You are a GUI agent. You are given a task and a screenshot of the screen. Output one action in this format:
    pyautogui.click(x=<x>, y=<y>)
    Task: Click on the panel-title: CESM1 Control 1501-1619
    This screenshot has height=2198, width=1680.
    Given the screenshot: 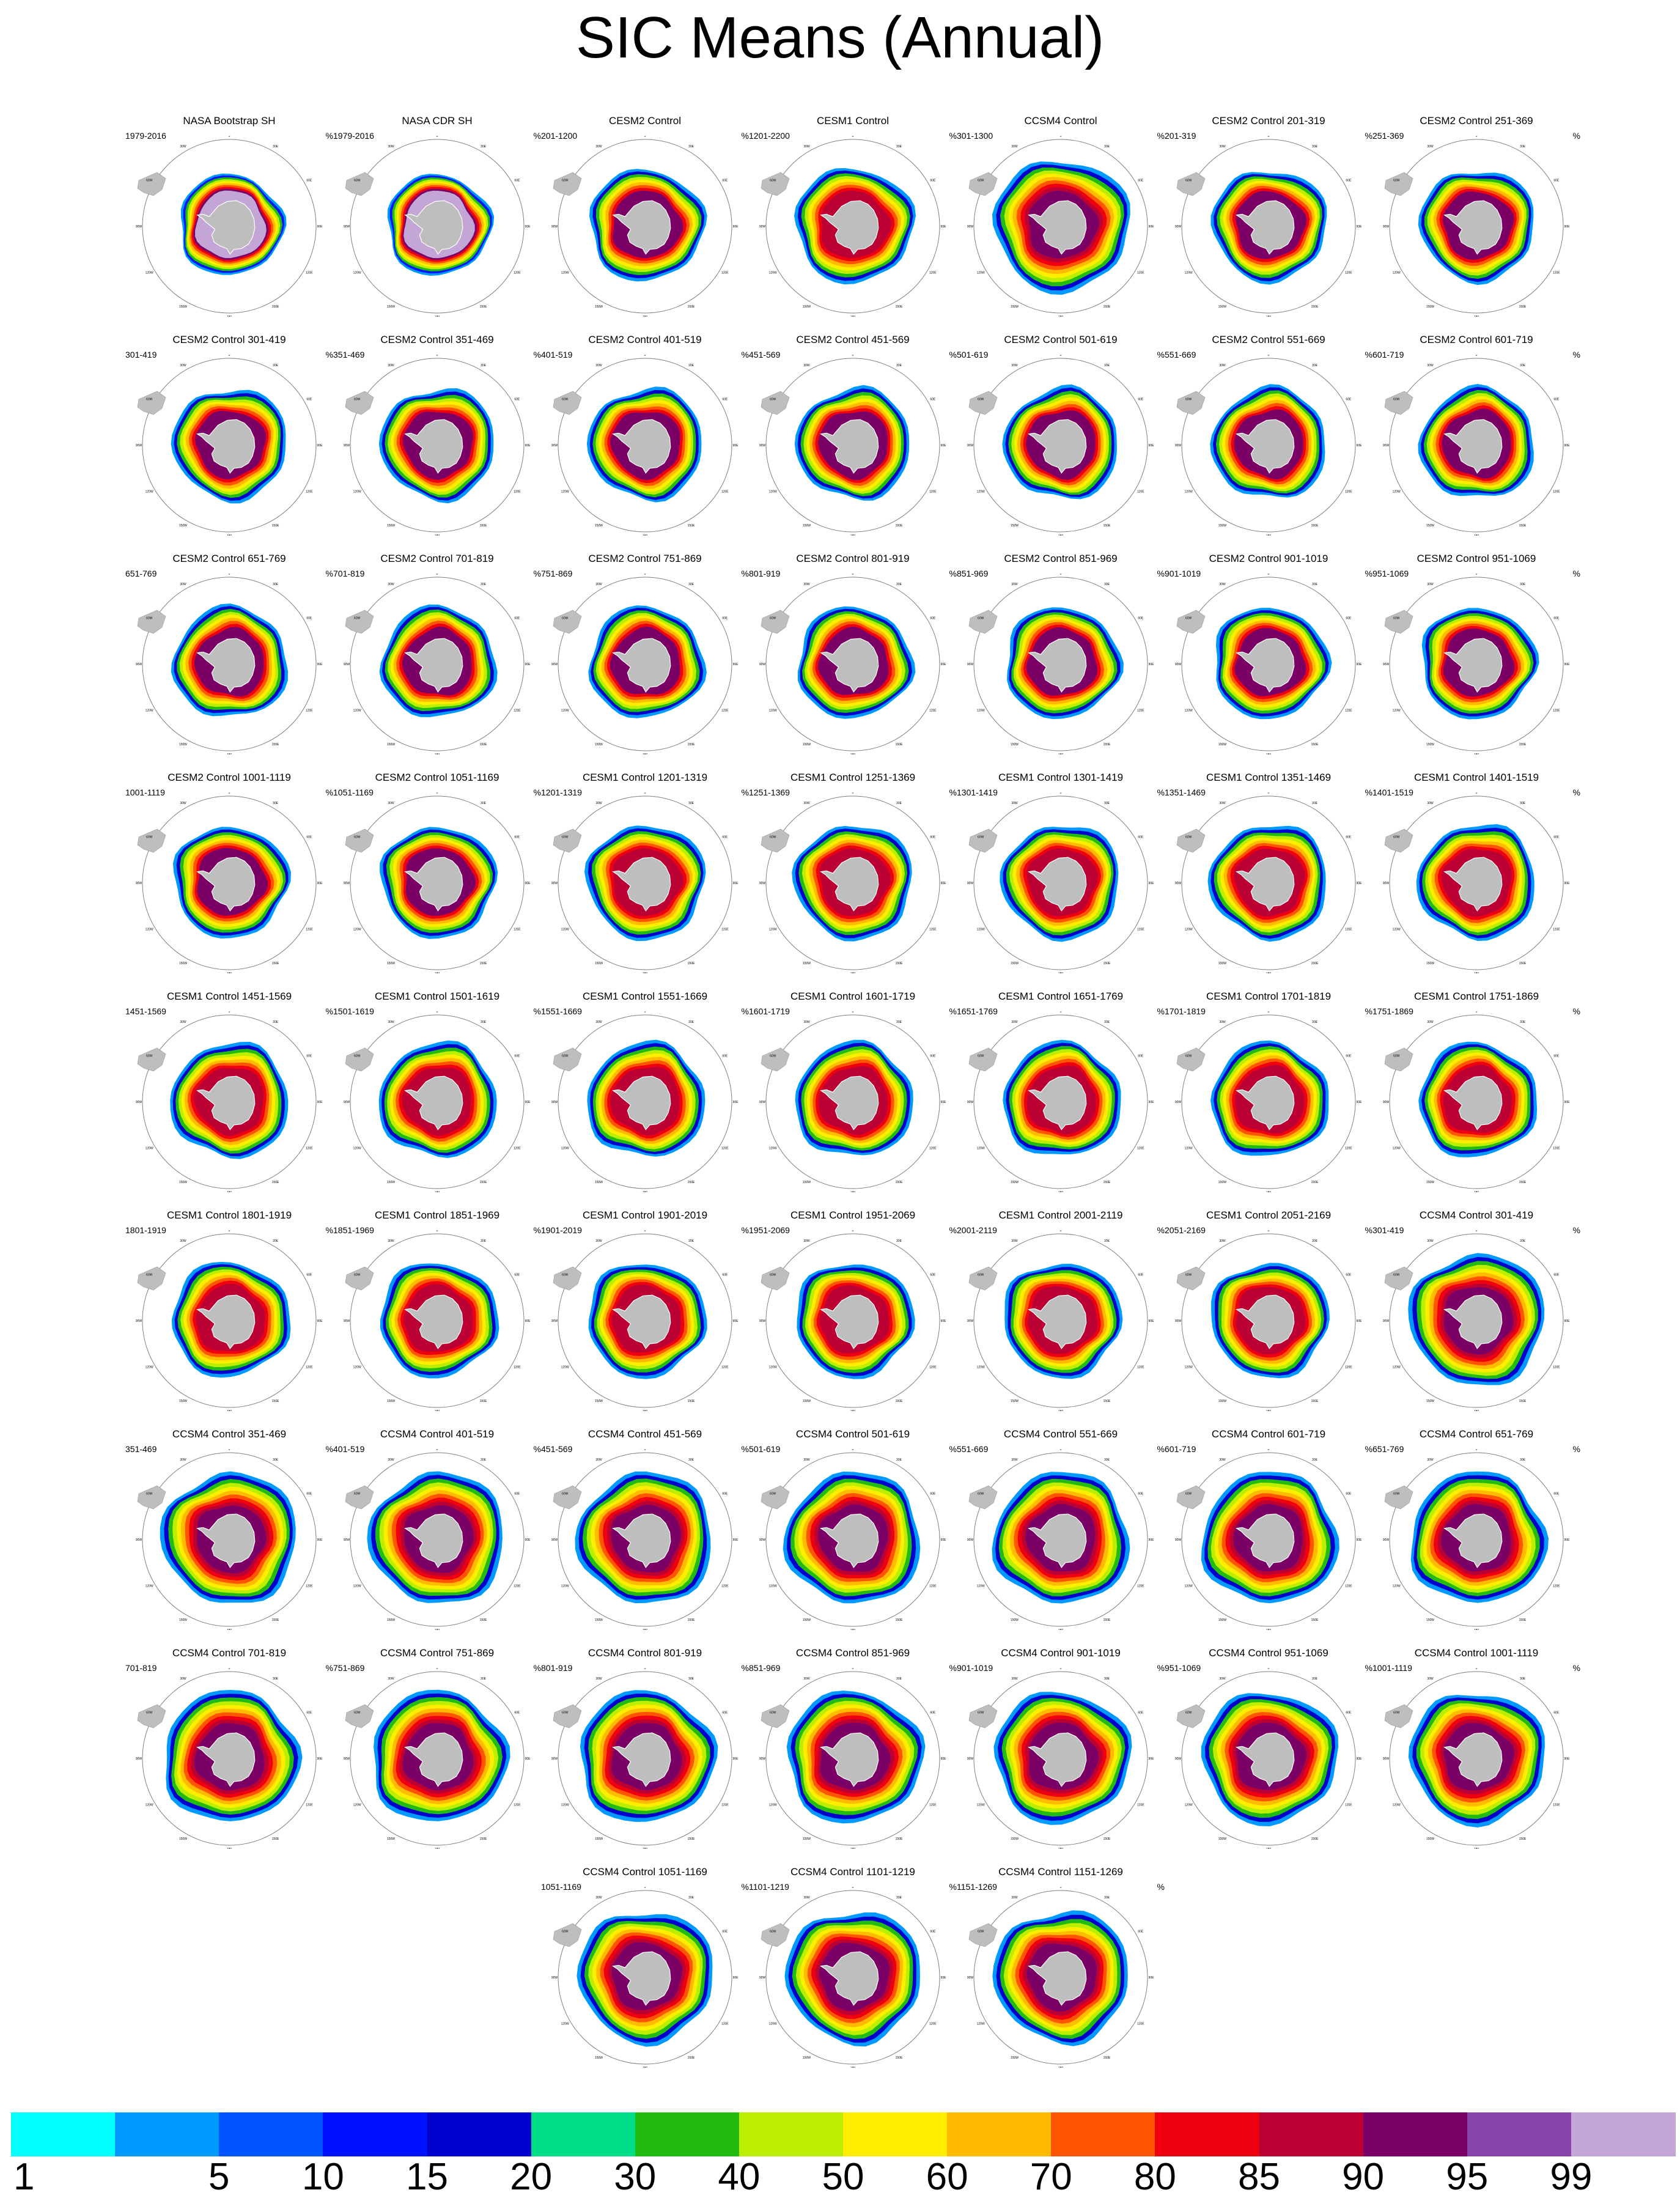 What is the action you would take?
    pyautogui.click(x=437, y=996)
    